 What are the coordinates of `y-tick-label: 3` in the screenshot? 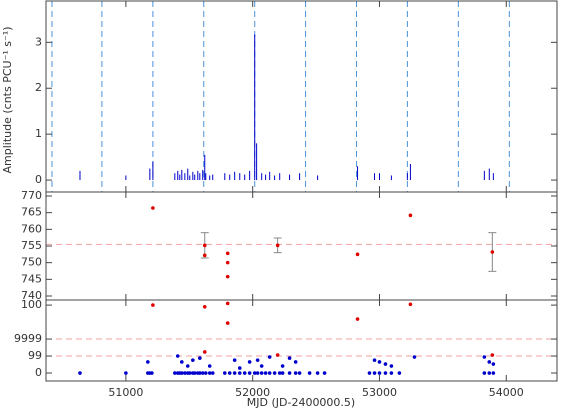 It's located at (38, 41).